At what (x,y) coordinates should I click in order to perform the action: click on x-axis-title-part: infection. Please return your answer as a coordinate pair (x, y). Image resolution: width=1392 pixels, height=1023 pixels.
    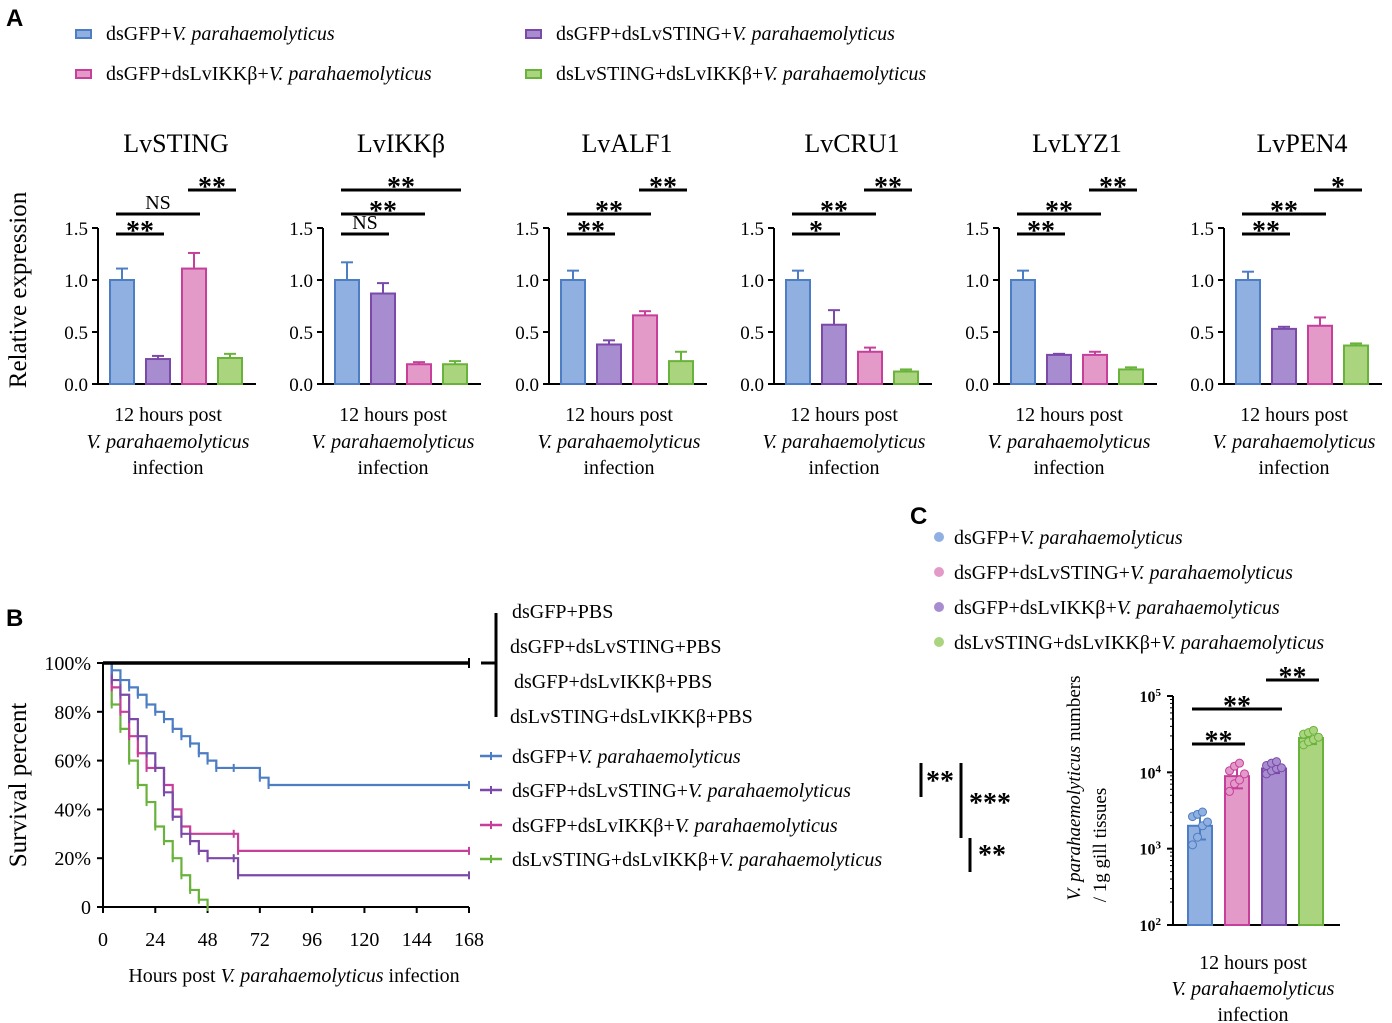
    Looking at the image, I should click on (422, 976).